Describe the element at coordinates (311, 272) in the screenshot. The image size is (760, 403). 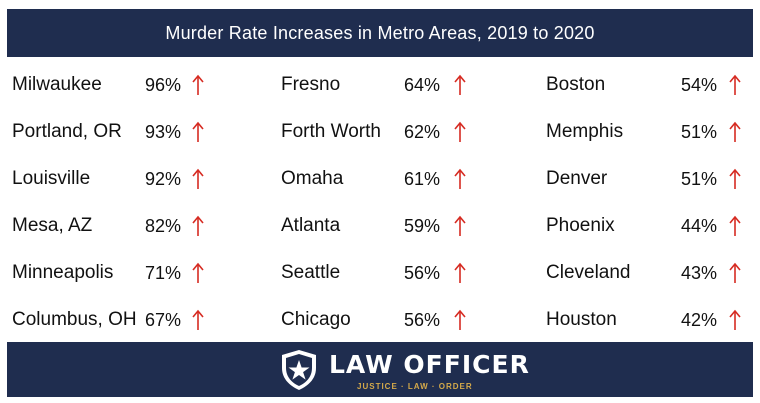
I see `city-name: Seattle` at that location.